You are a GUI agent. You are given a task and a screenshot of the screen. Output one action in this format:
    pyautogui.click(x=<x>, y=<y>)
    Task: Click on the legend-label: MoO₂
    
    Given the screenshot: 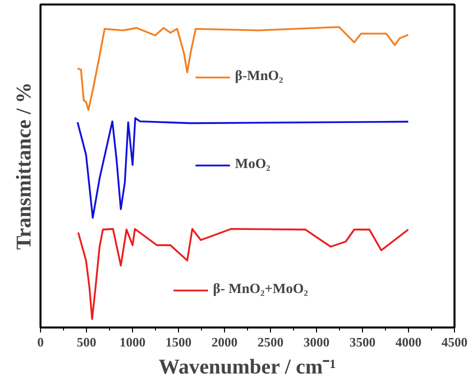 What is the action you would take?
    pyautogui.click(x=252, y=165)
    